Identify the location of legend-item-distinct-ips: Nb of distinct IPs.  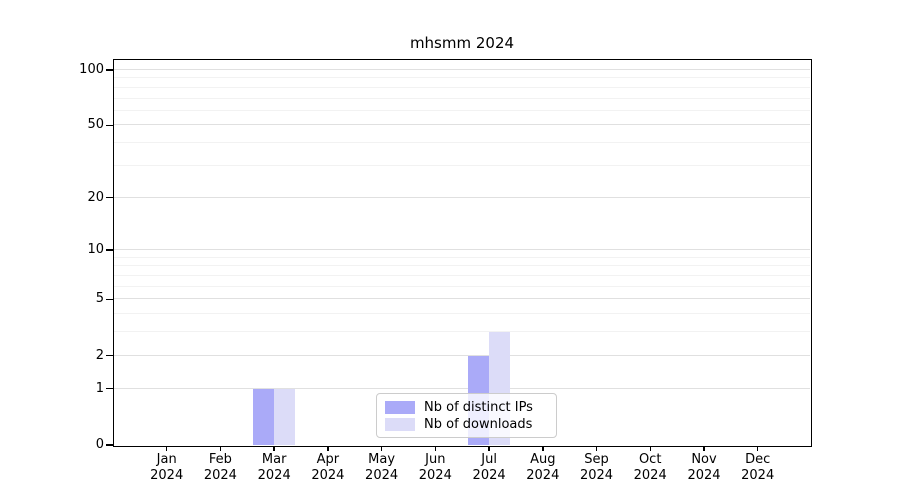
(466, 407).